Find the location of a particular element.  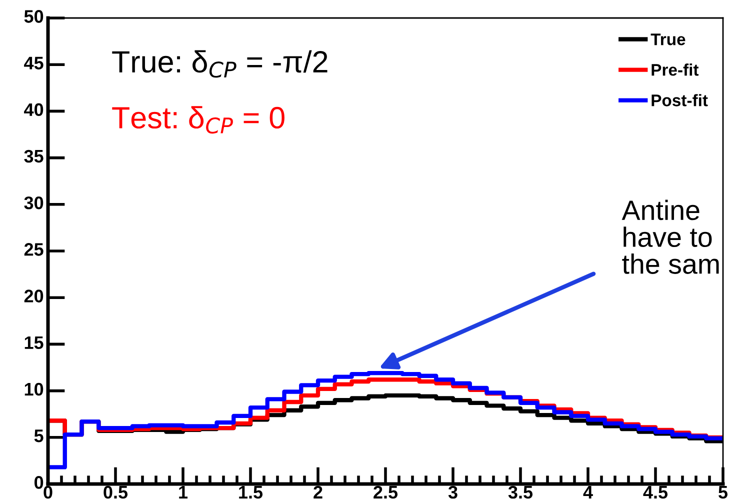

annotation: Antine have to the sam is located at coordinates (670, 237).